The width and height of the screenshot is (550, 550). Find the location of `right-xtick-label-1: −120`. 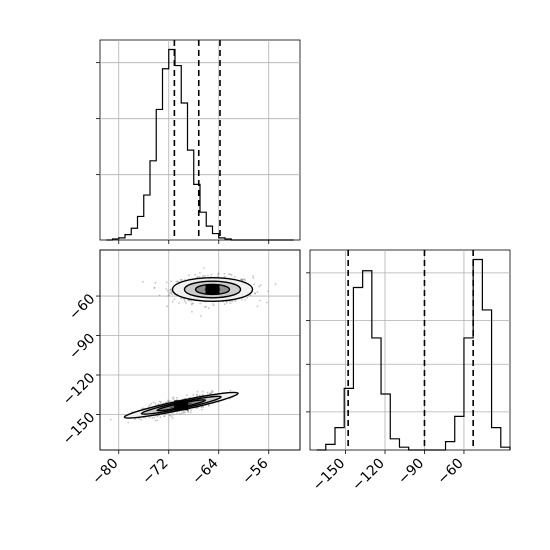

right-xtick-label-1: −120 is located at coordinates (368, 475).